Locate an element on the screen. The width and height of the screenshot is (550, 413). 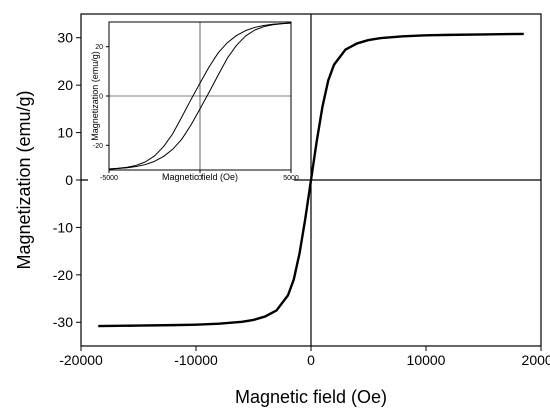
main-y-tick-label: -30 is located at coordinates (63, 322).